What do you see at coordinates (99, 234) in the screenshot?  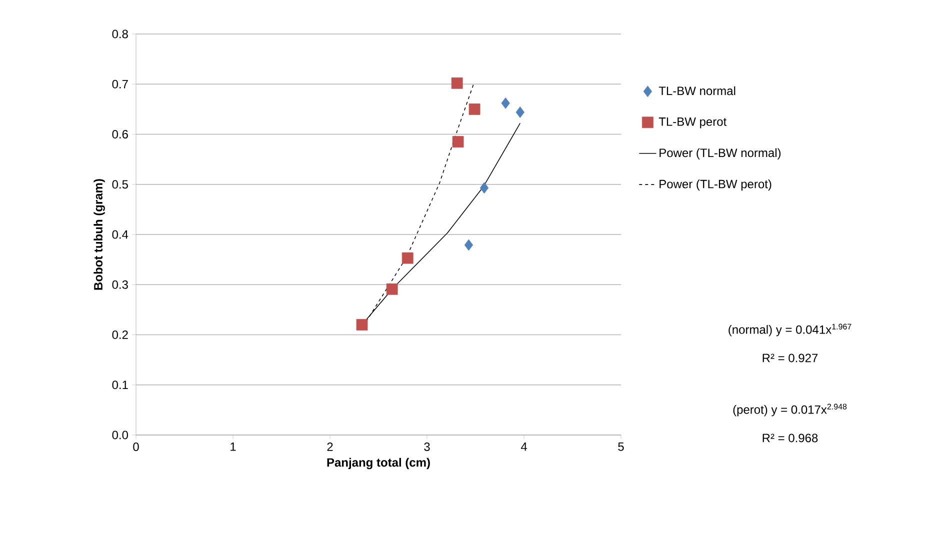 I see `y-axis-title: Bobot tubuh (gram)` at bounding box center [99, 234].